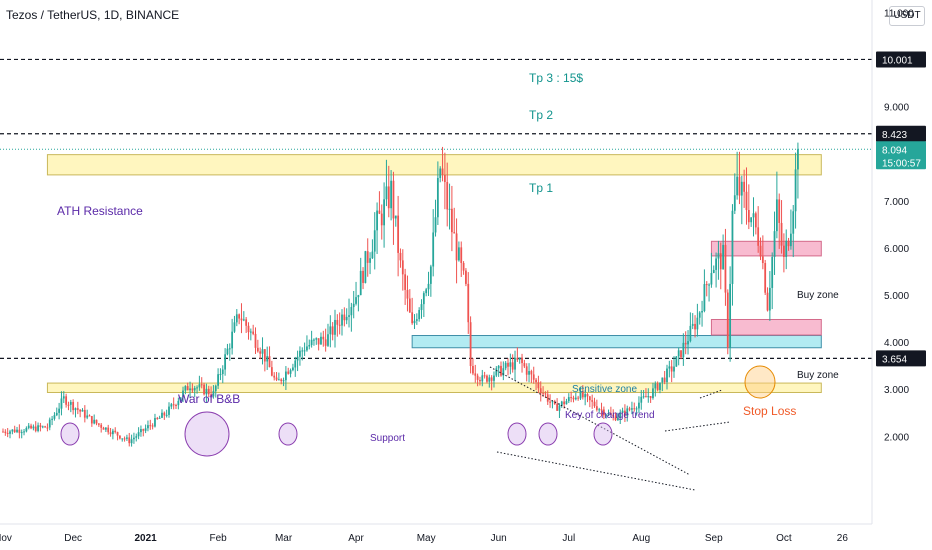 This screenshot has width=932, height=550. I want to click on buy-zone-upper-label: Buy zone, so click(818, 295).